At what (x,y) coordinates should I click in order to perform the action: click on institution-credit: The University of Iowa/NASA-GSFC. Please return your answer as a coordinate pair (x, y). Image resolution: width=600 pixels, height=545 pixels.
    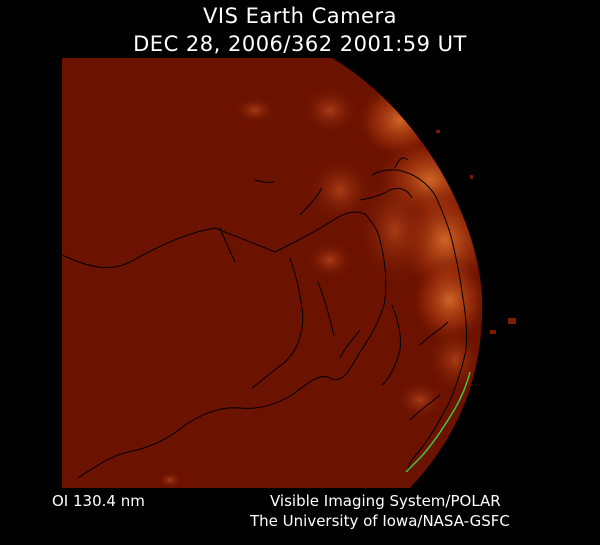
    Looking at the image, I should click on (380, 521).